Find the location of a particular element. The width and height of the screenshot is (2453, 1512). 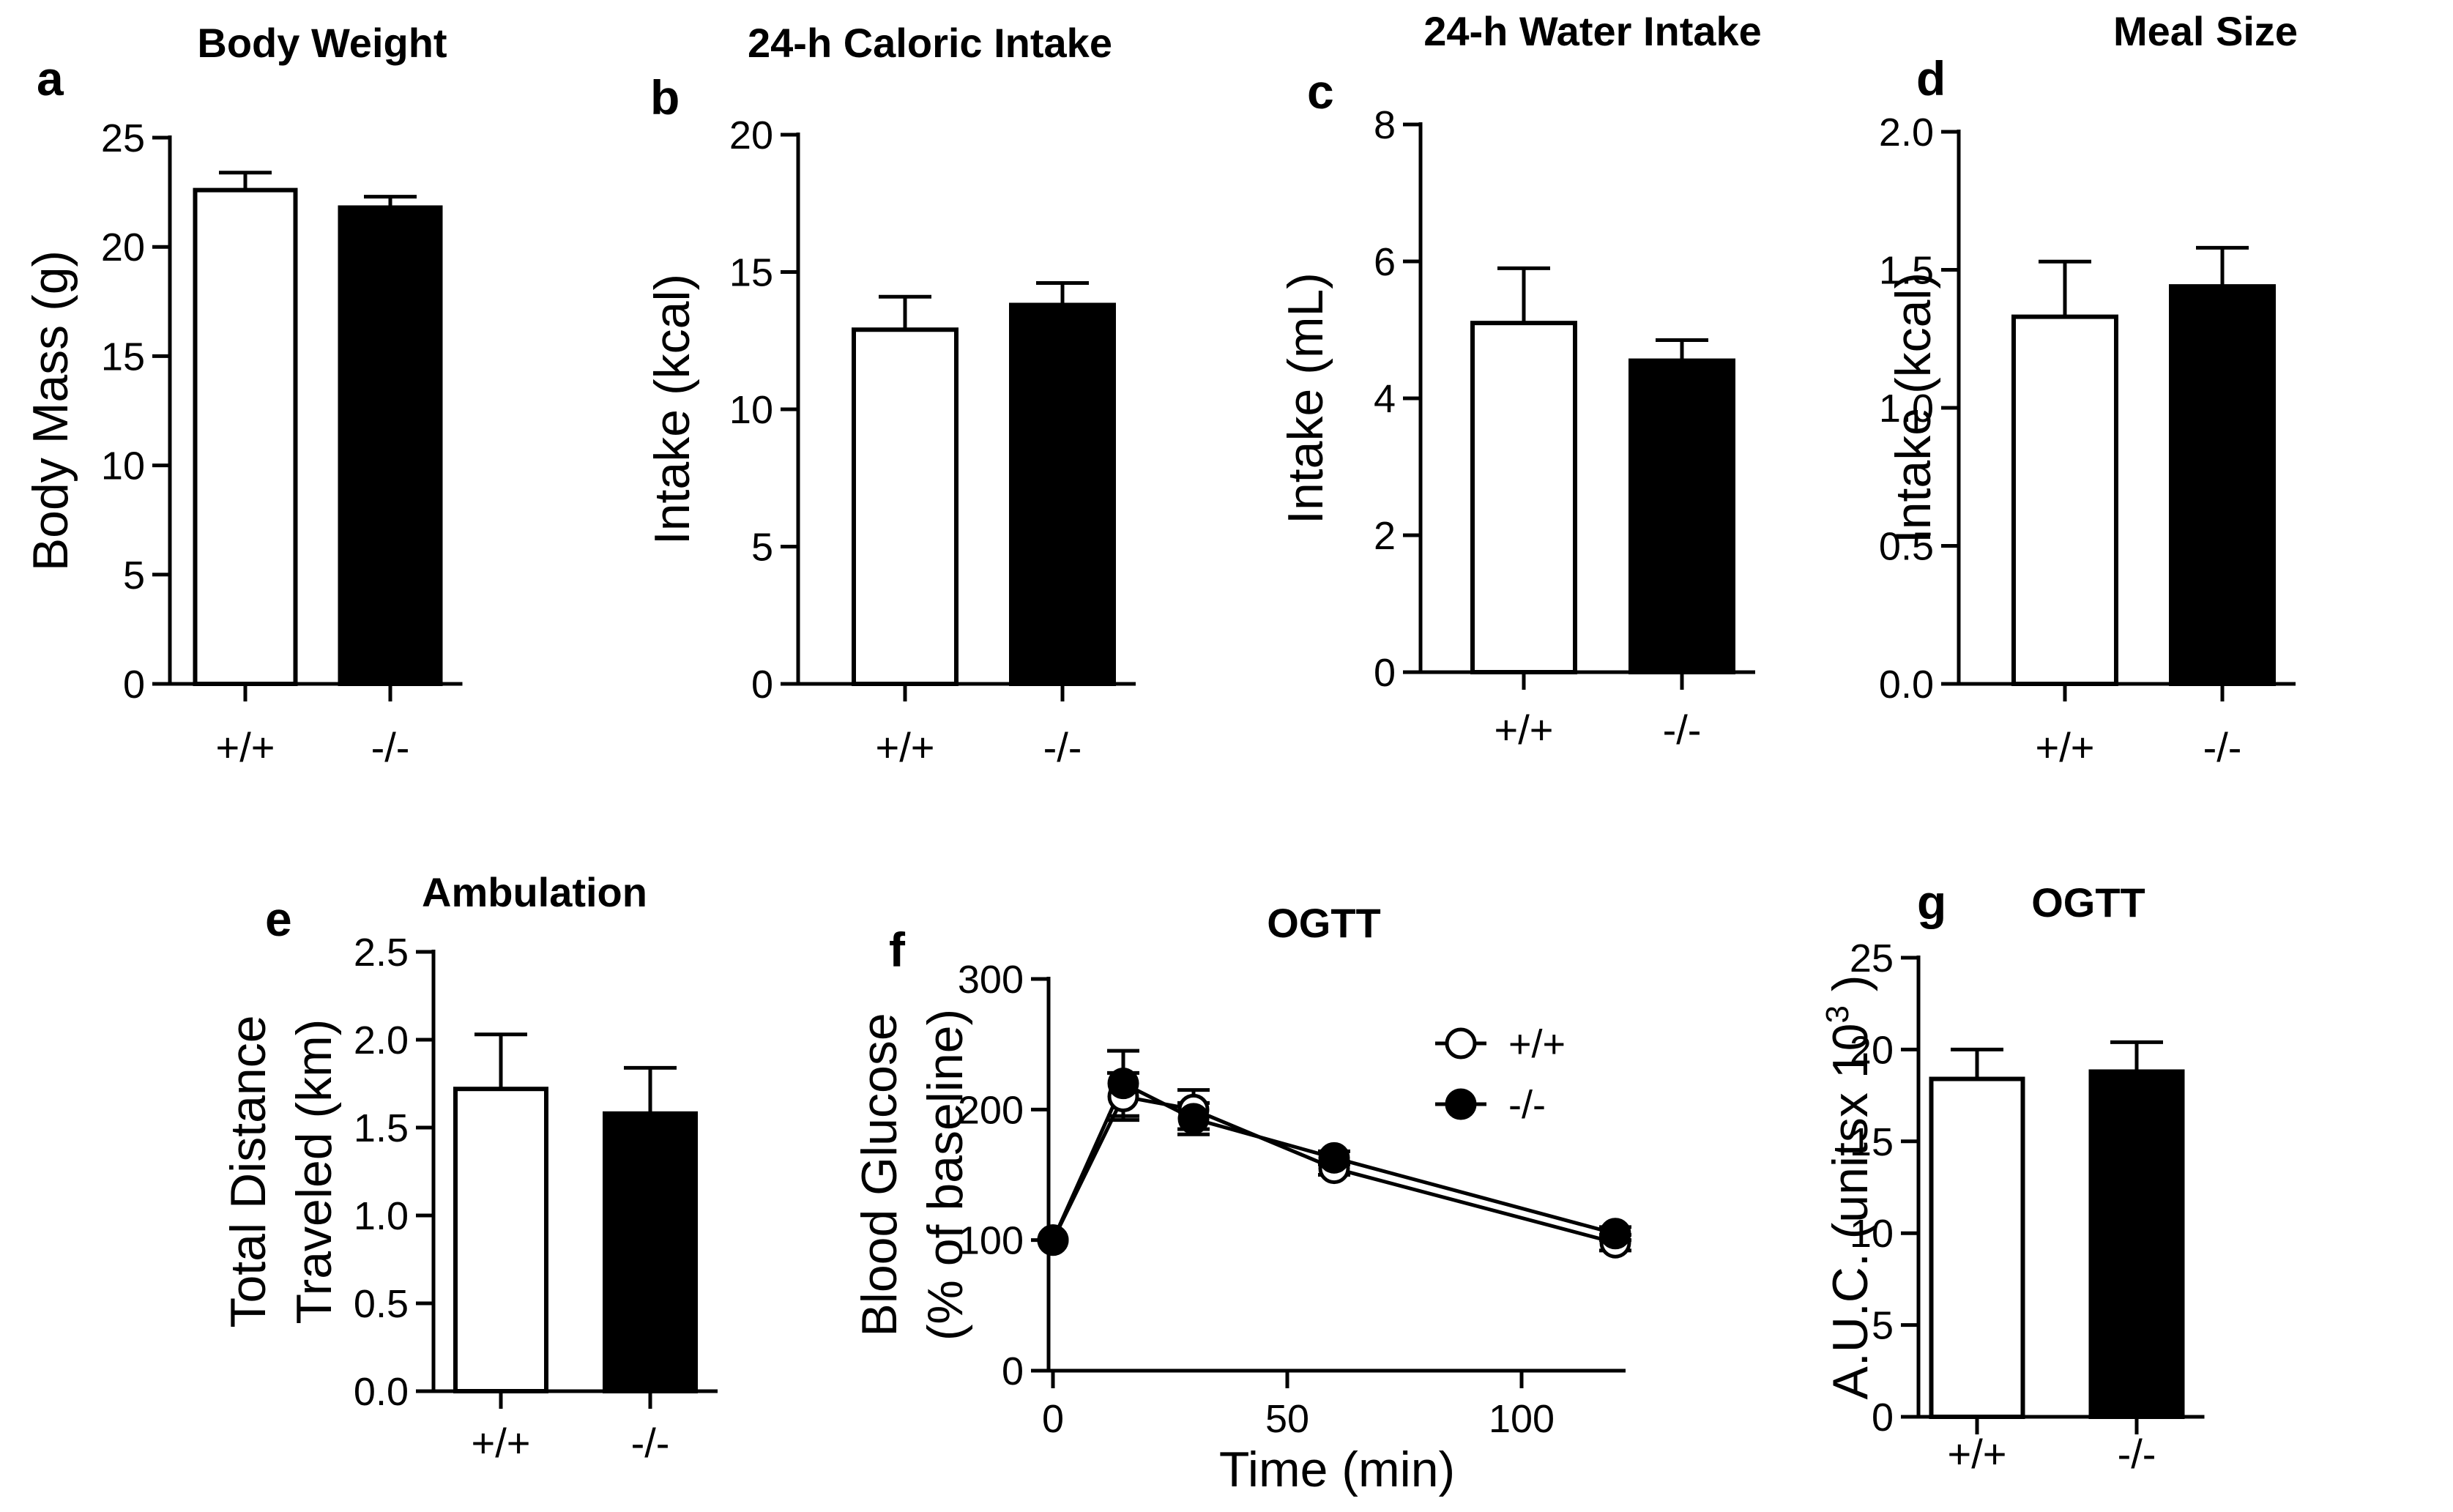

panel-letter-a: a is located at coordinates (50, 78).